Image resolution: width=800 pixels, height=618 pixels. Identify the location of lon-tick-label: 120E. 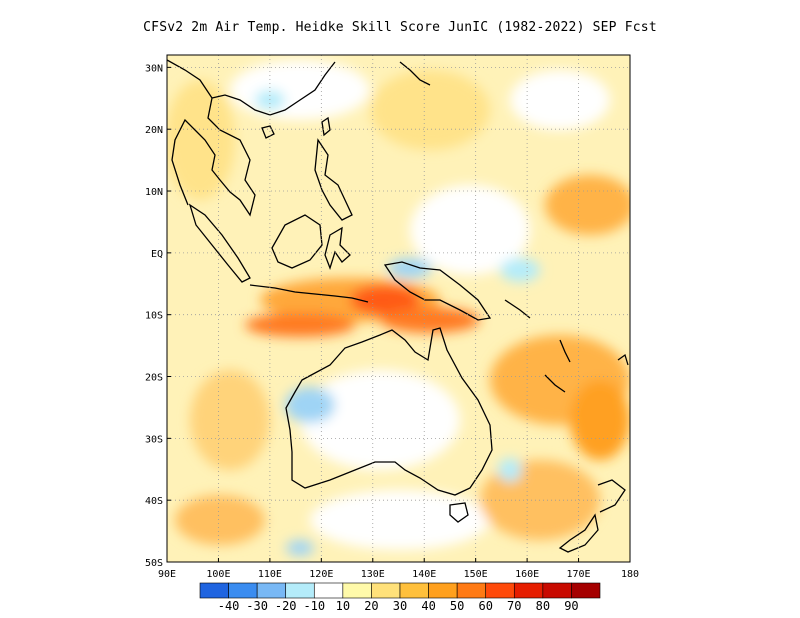
(321, 574).